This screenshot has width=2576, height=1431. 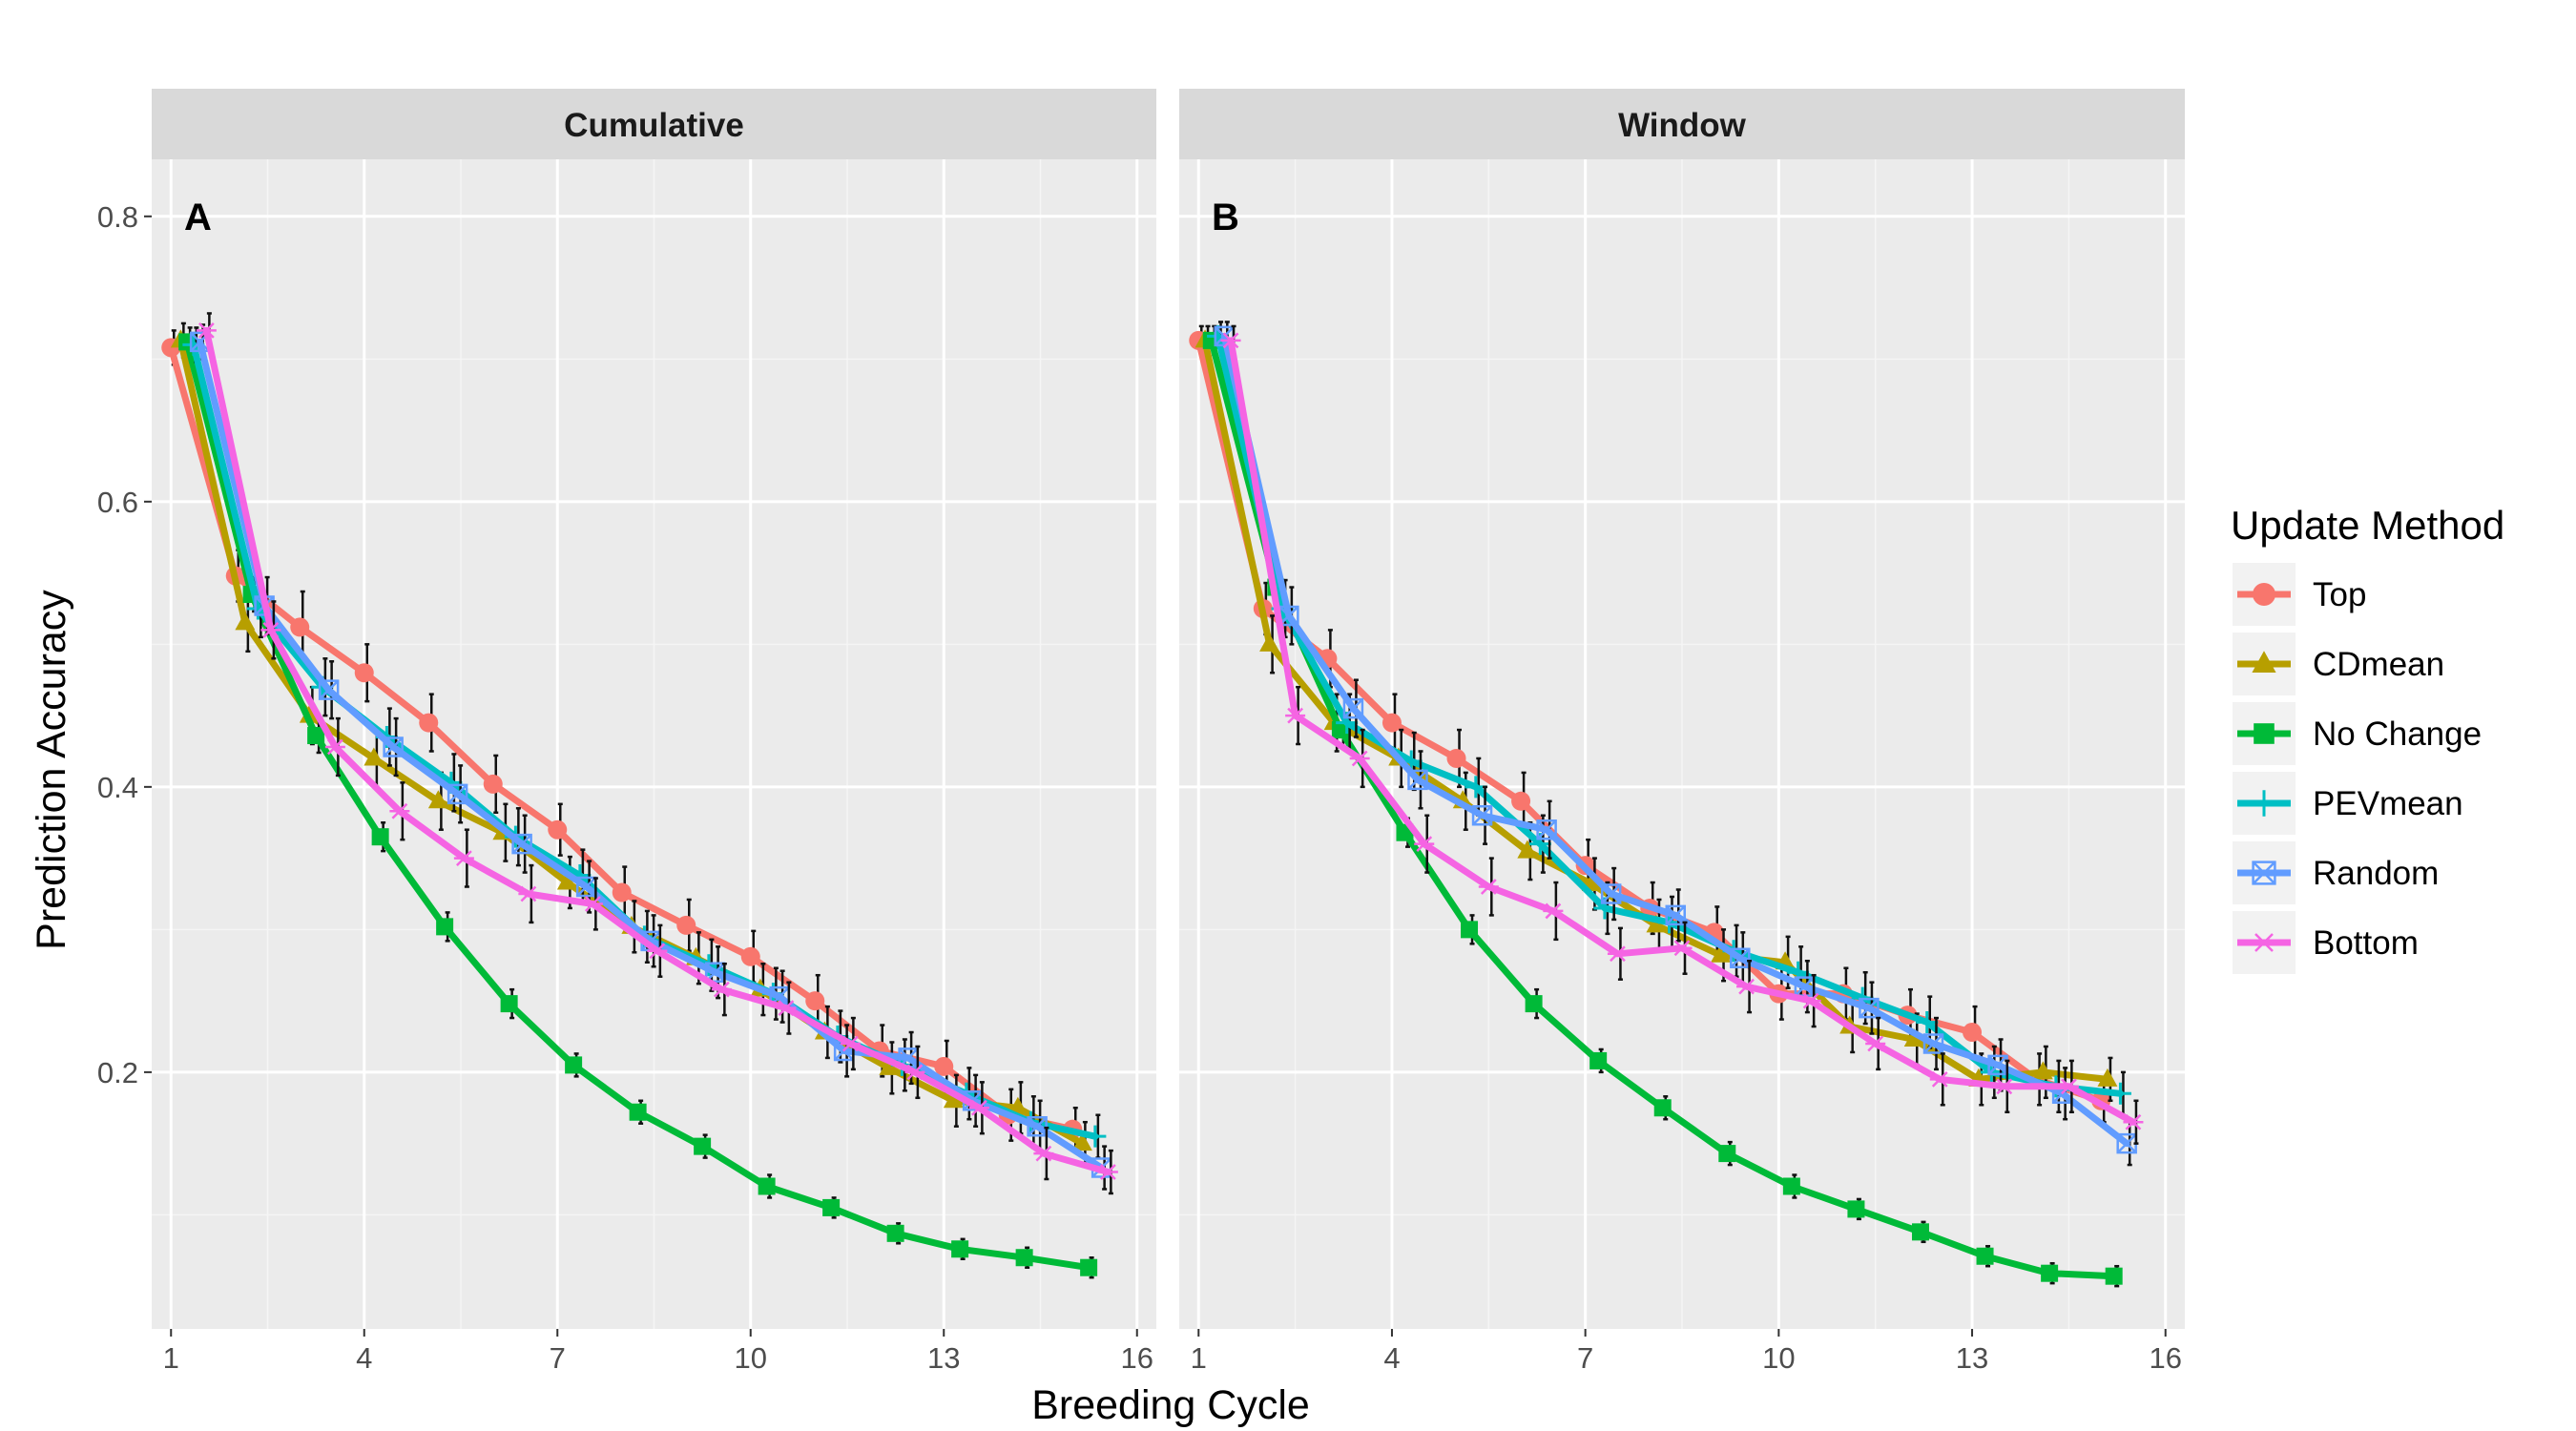 What do you see at coordinates (1170, 1405) in the screenshot?
I see `x-axis-title: Breeding Cycle` at bounding box center [1170, 1405].